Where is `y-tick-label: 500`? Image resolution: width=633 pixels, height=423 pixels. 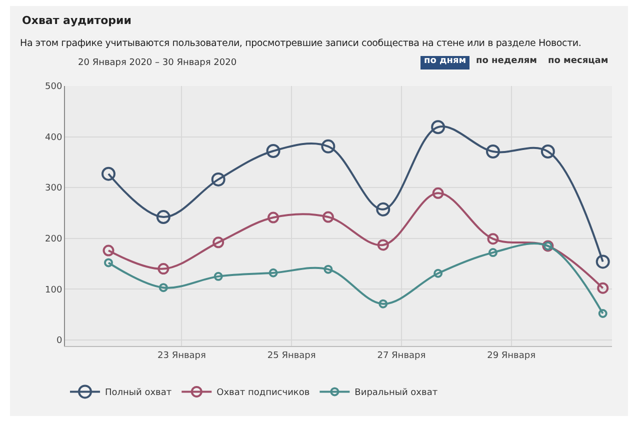
y-tick-label: 500 is located at coordinates (53, 87).